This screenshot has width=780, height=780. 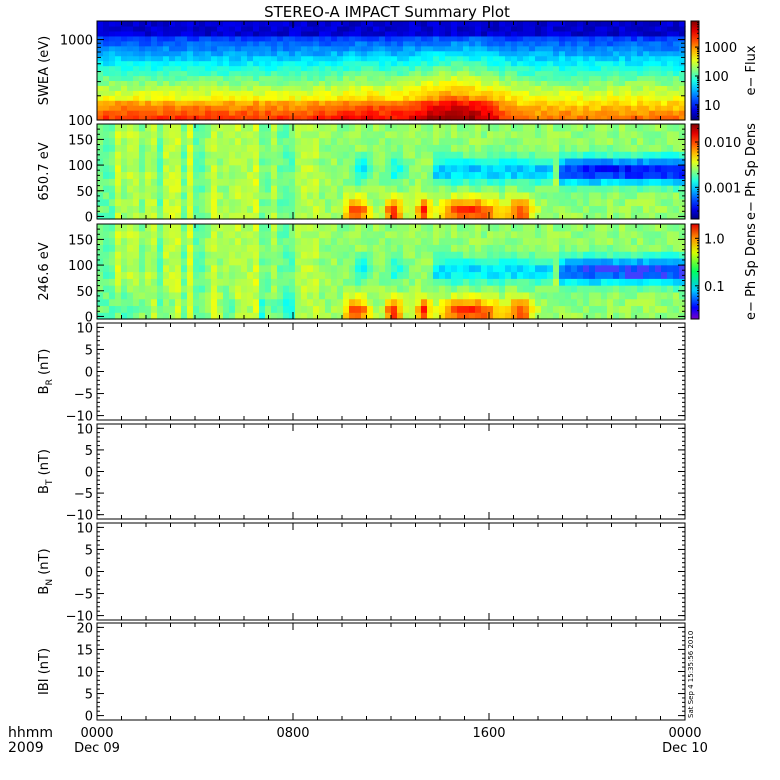 I want to click on ytick-label-bt: 10, so click(x=84, y=429).